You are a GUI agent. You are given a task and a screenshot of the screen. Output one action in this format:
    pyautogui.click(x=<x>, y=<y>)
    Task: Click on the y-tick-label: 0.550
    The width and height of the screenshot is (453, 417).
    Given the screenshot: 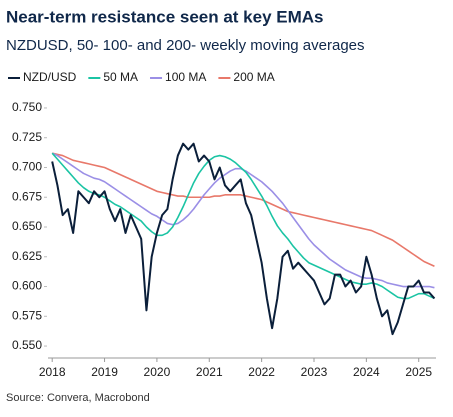 What is the action you would take?
    pyautogui.click(x=27, y=345)
    